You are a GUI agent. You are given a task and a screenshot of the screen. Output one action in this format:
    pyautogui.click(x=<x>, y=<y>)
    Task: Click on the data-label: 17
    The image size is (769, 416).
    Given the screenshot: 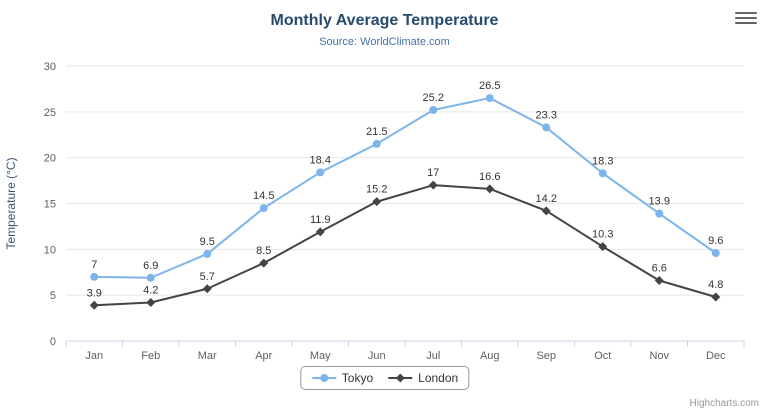 What is the action you would take?
    pyautogui.click(x=433, y=173)
    